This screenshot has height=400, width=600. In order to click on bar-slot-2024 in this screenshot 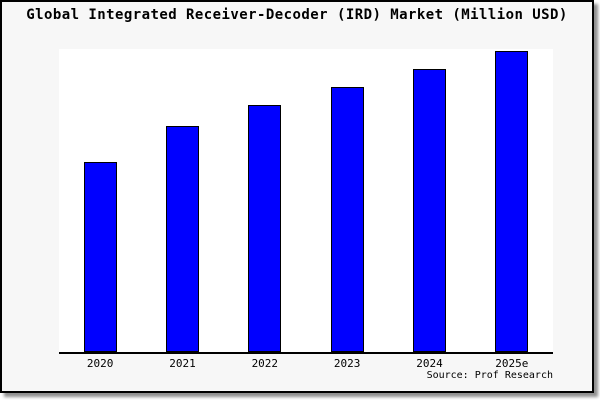, I will do `click(429, 200)`.